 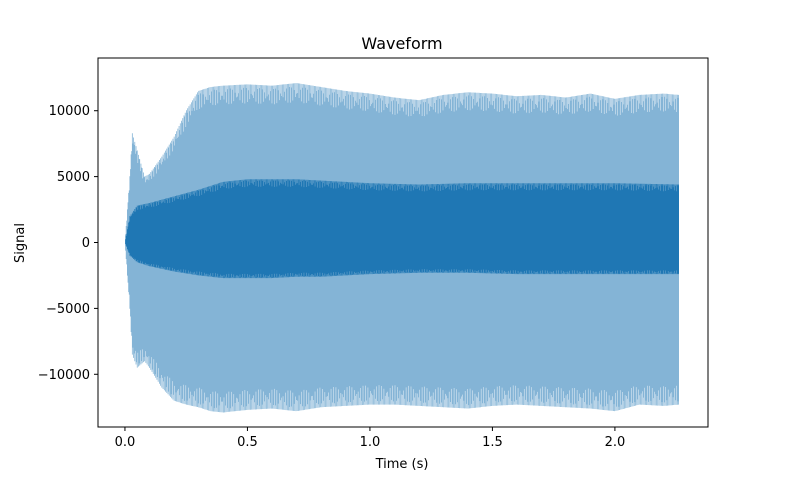 What do you see at coordinates (492, 442) in the screenshot?
I see `x-tick-label: 1.5` at bounding box center [492, 442].